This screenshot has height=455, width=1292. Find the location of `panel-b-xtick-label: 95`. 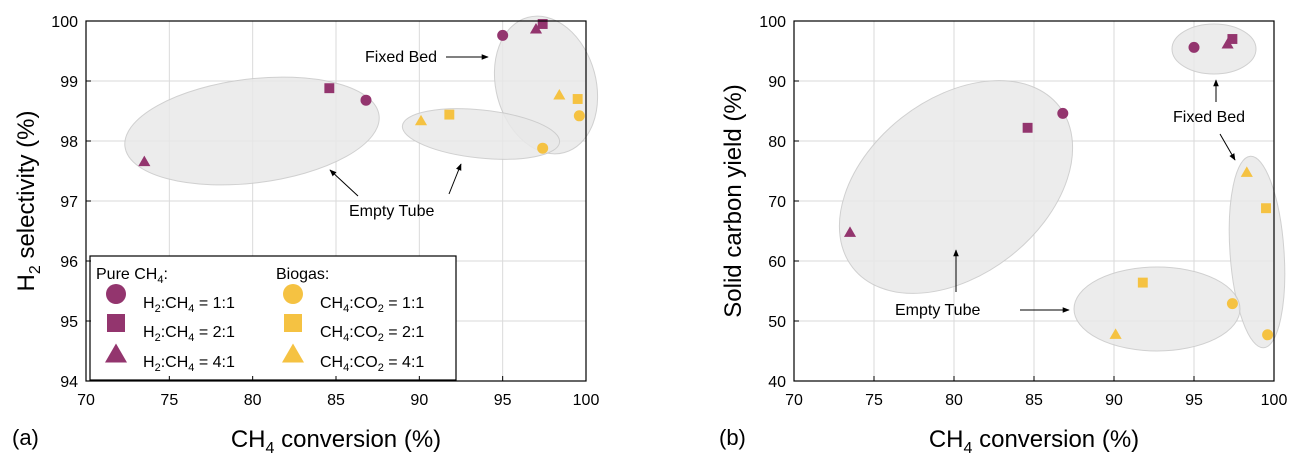

panel-b-xtick-label: 95 is located at coordinates (1194, 400).